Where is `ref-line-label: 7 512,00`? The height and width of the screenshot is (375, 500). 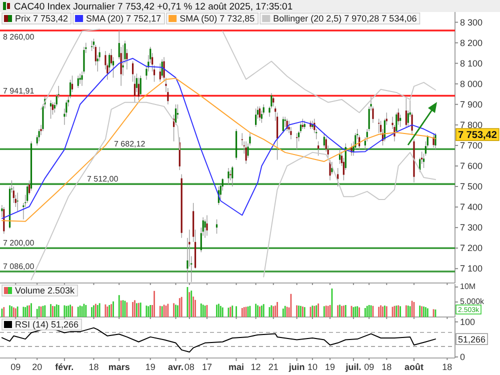 ref-line-label: 7 512,00 is located at coordinates (103, 179).